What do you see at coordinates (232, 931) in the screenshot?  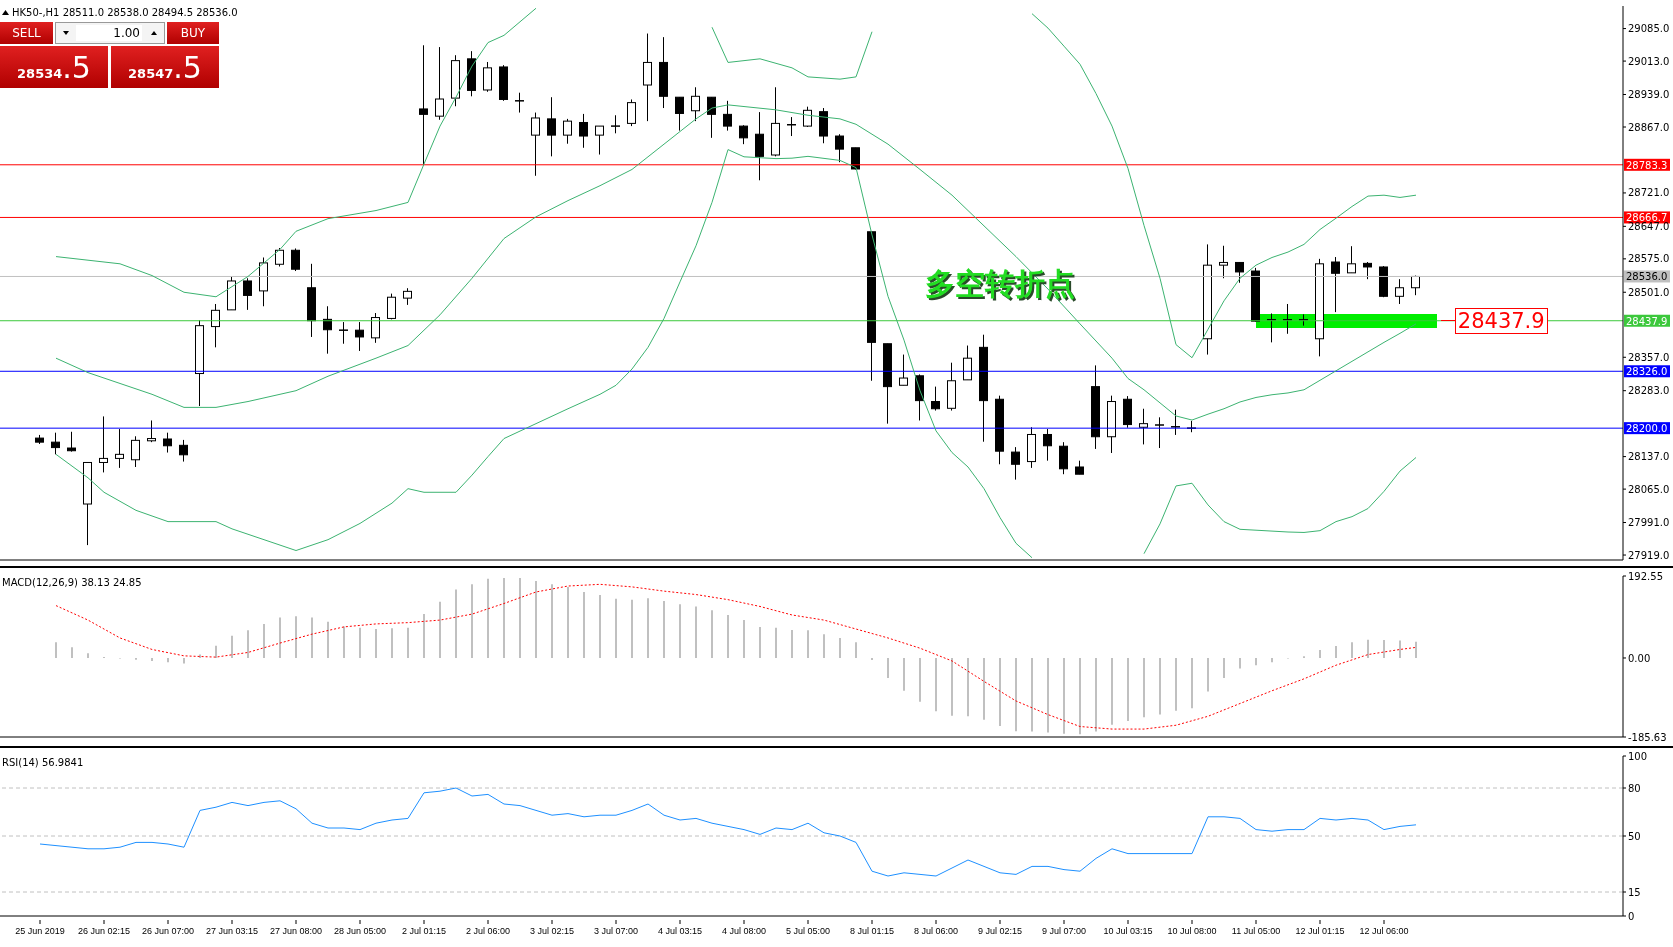 I see `x-tick-label: 27 Jun 03:15` at bounding box center [232, 931].